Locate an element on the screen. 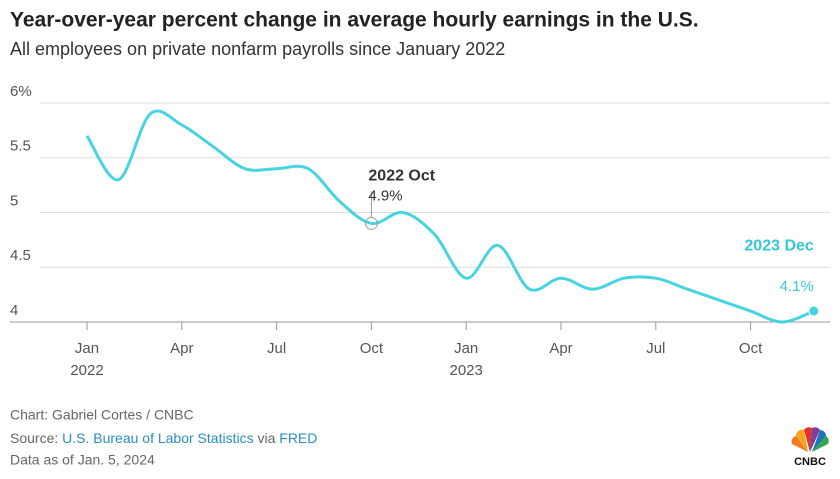  annotation-title: 2022 Oct is located at coordinates (401, 176).